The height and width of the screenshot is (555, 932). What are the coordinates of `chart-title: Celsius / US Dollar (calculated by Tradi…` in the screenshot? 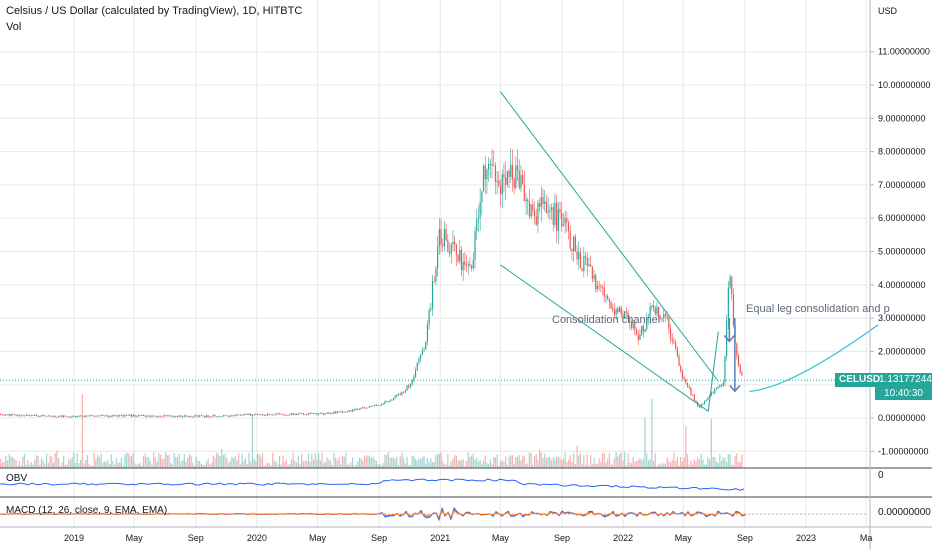 It's located at (154, 11).